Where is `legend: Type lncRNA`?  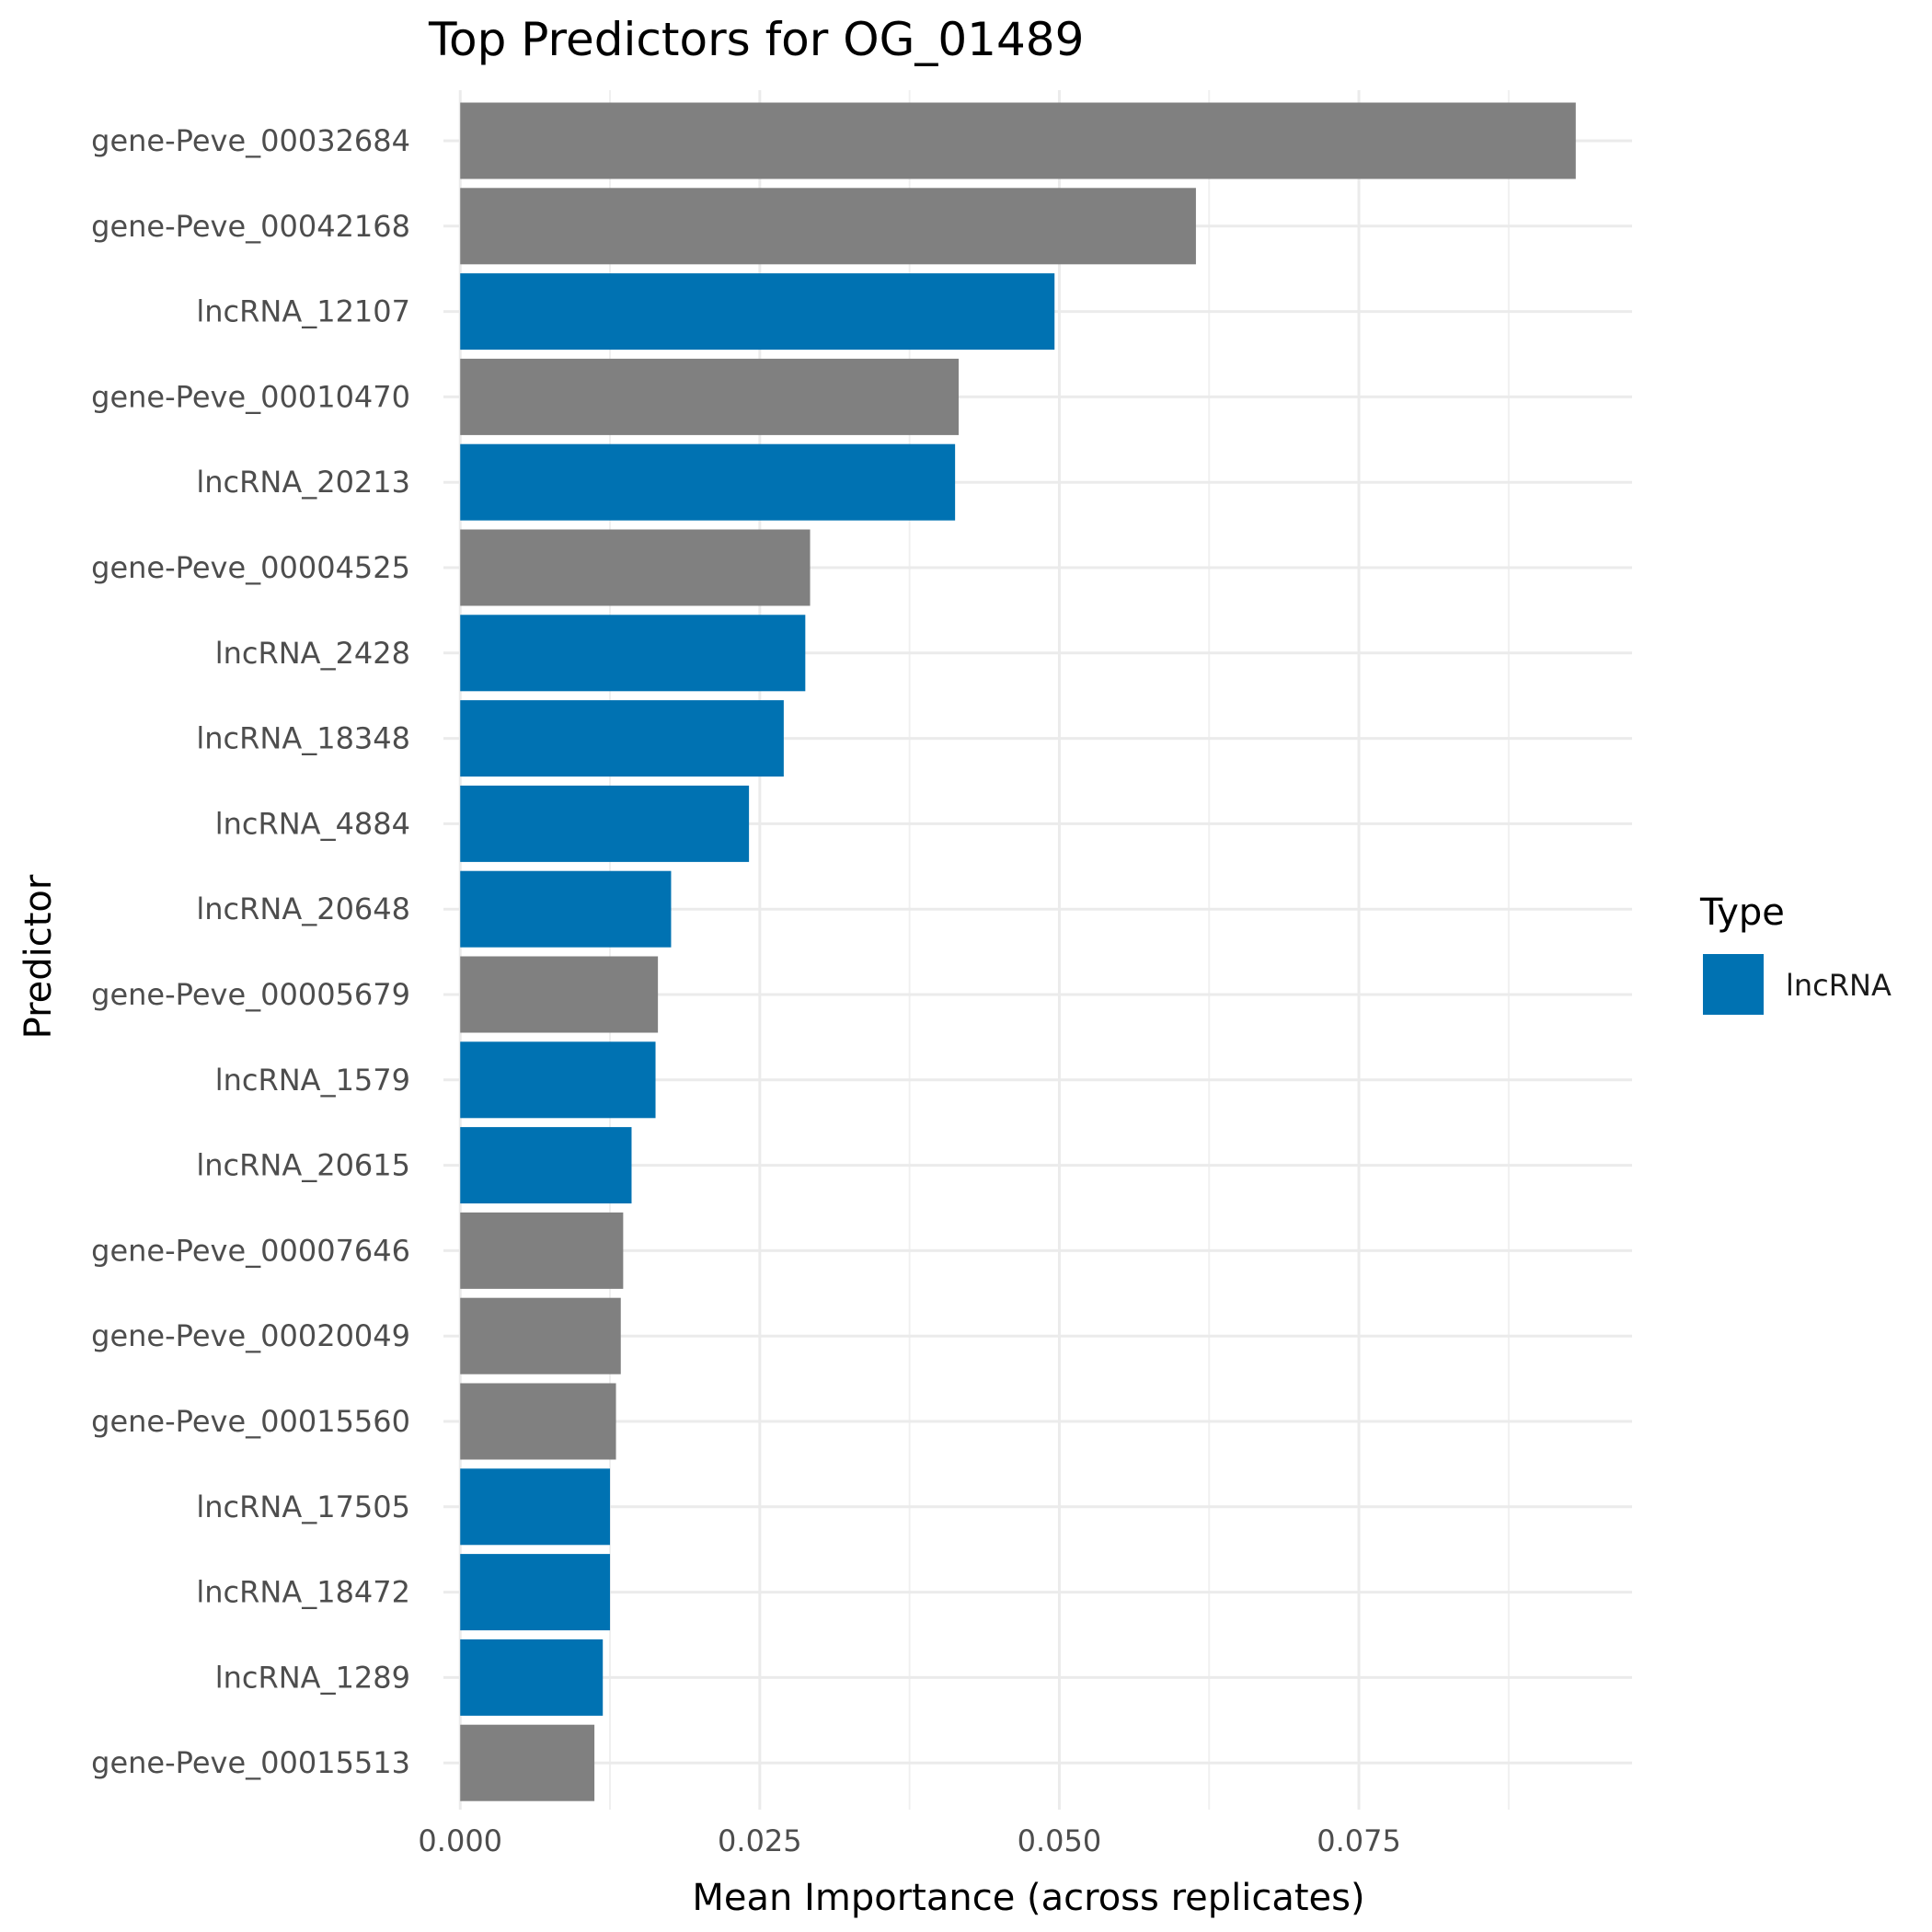
legend: Type lncRNA is located at coordinates (1795, 953).